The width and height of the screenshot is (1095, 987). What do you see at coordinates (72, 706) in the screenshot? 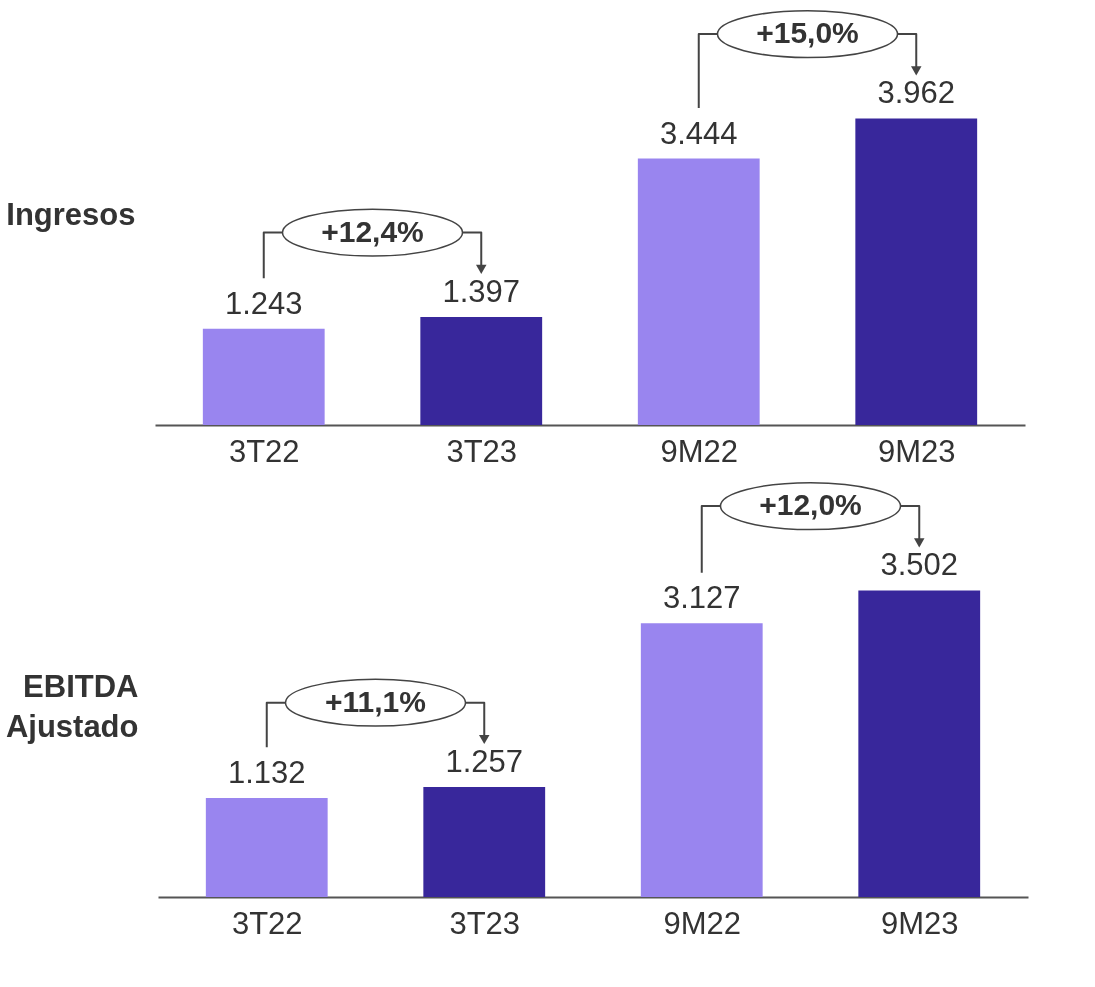
I see `y-axis-title: EBITDA Ajustado` at bounding box center [72, 706].